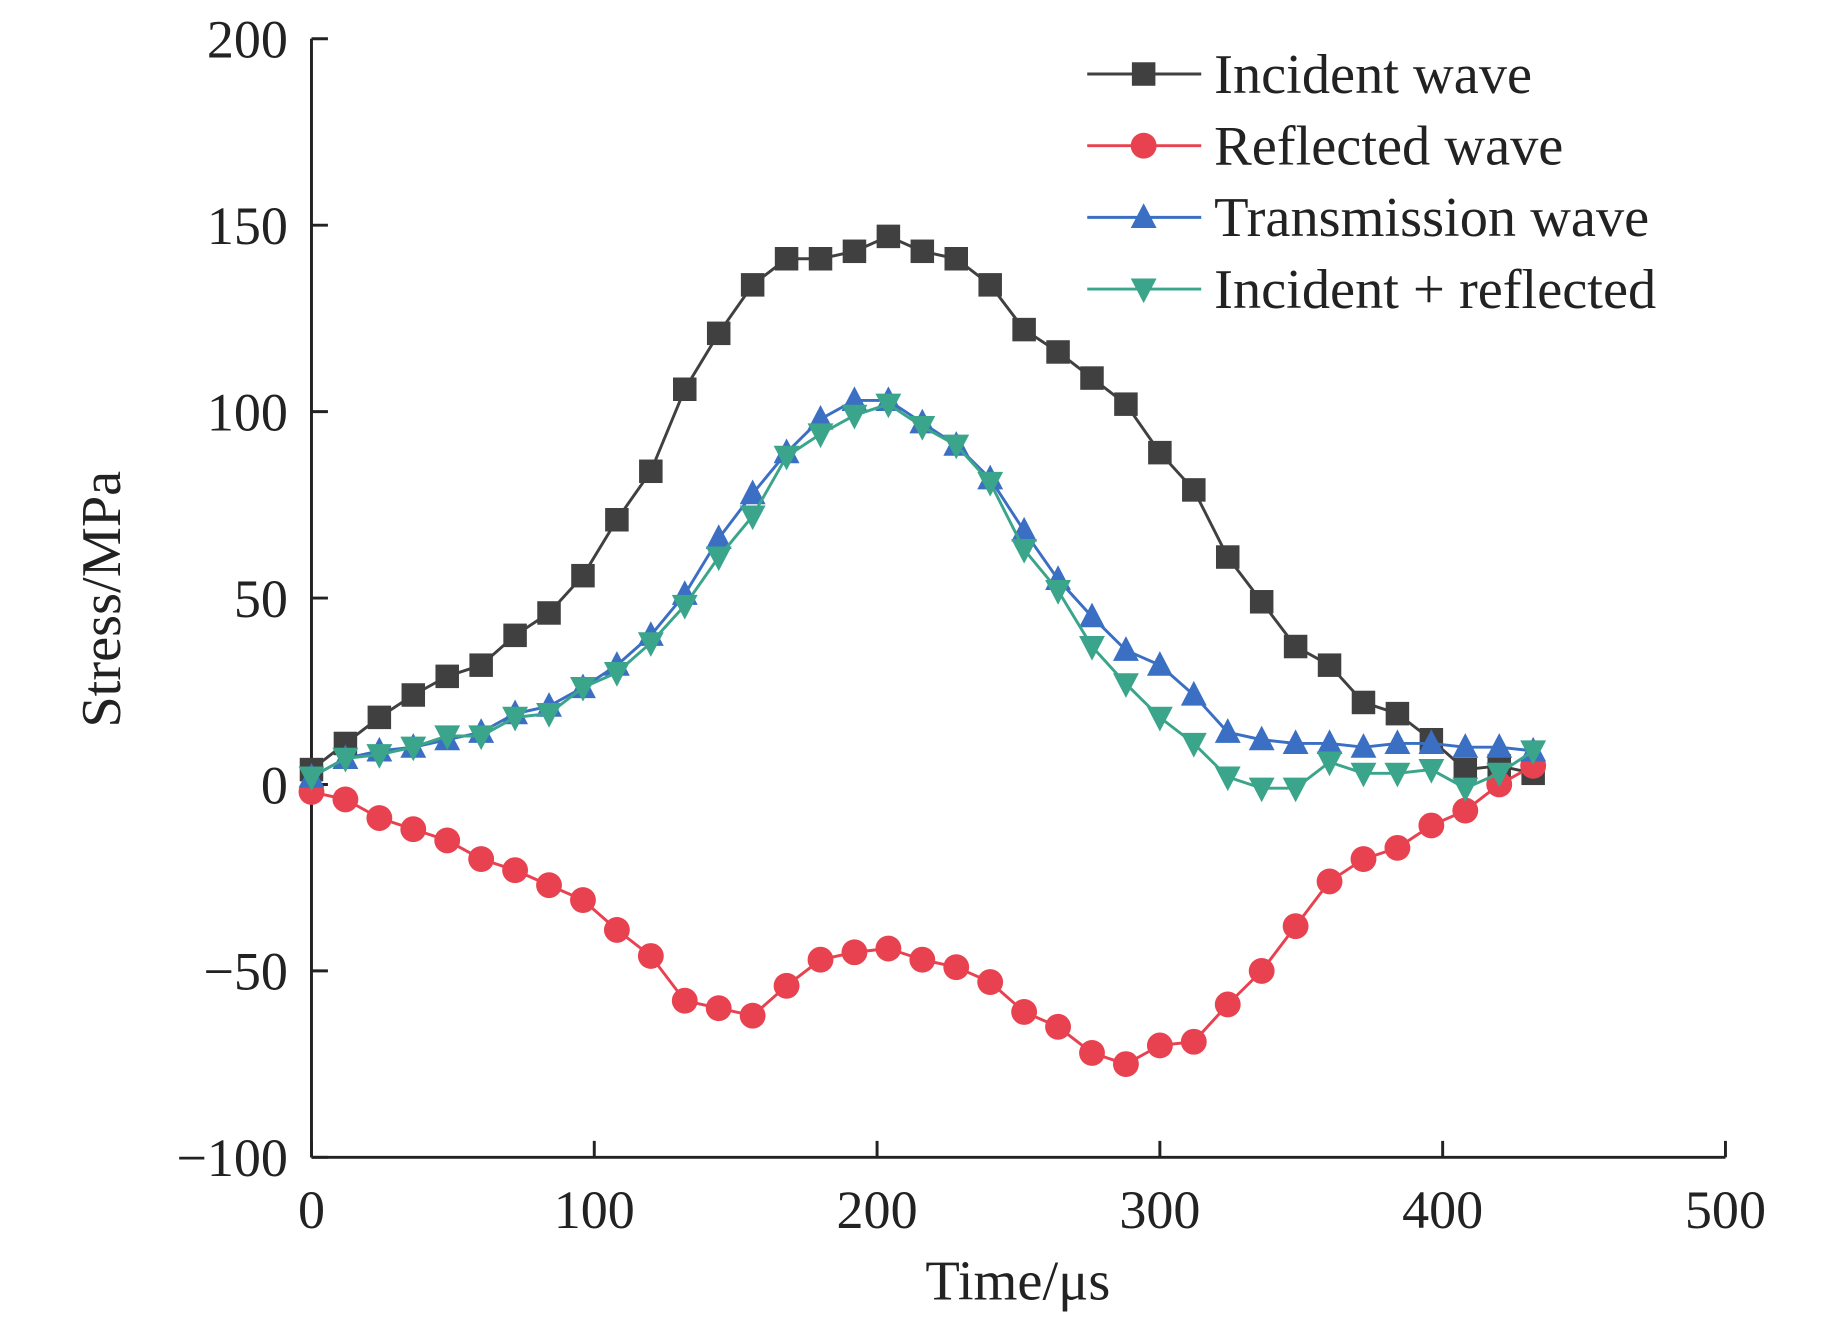 This screenshot has height=1323, width=1843. I want to click on x-tick-label: 0, so click(311, 1210).